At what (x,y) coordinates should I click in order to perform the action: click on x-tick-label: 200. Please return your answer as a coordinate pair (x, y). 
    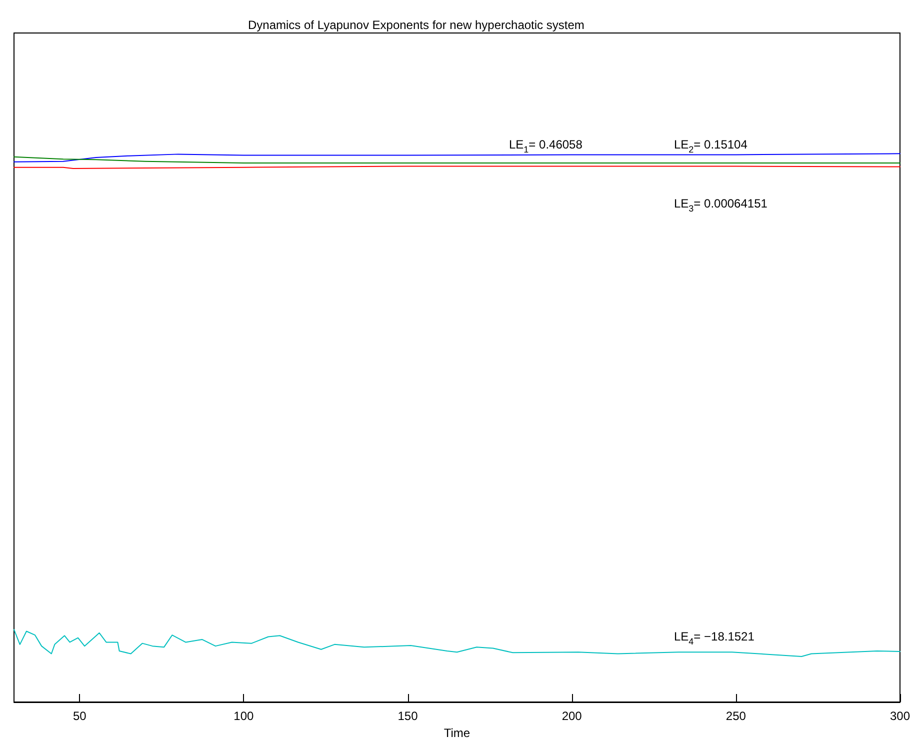
    Looking at the image, I should click on (572, 716).